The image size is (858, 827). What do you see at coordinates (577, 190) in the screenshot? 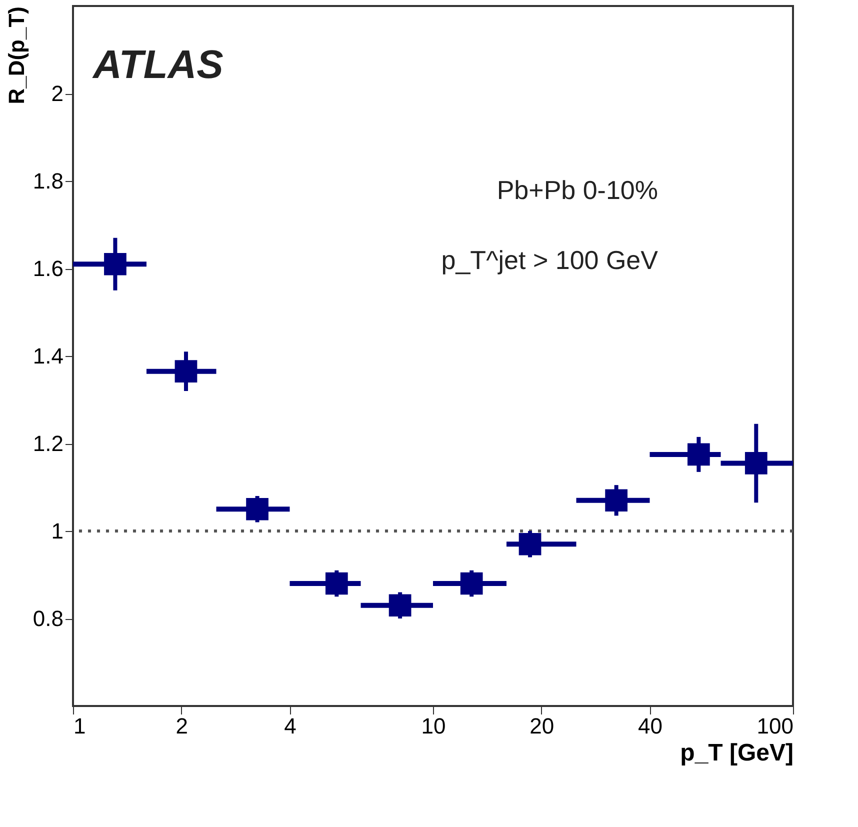
I see `annotation: Pb+Pb 0-10%` at bounding box center [577, 190].